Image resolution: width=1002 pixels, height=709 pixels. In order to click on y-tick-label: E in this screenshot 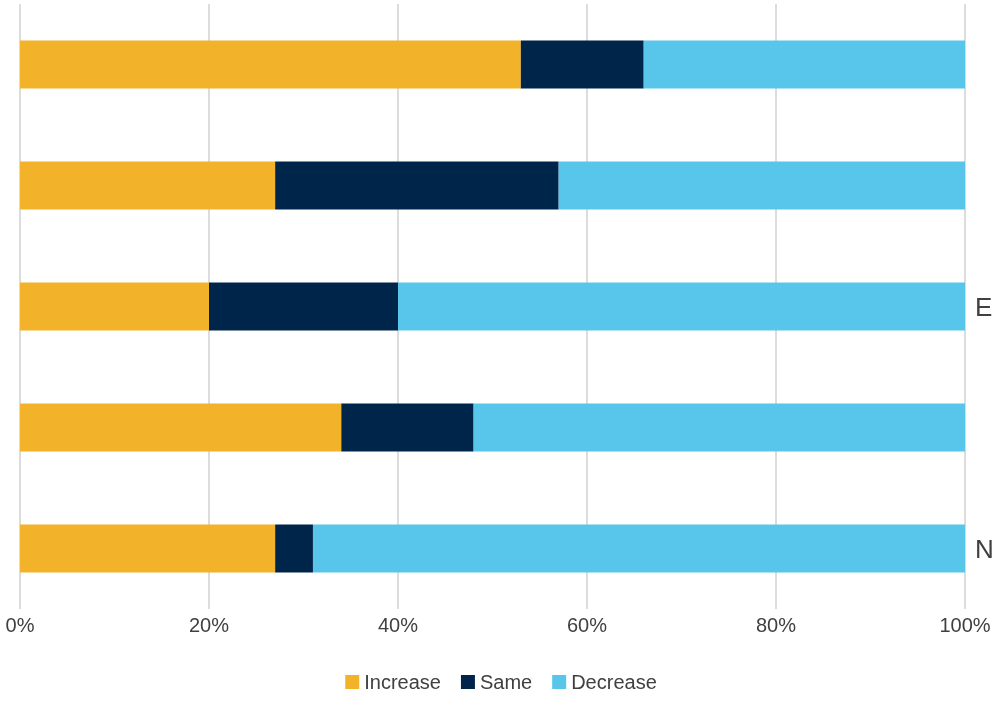, I will do `click(984, 306)`.